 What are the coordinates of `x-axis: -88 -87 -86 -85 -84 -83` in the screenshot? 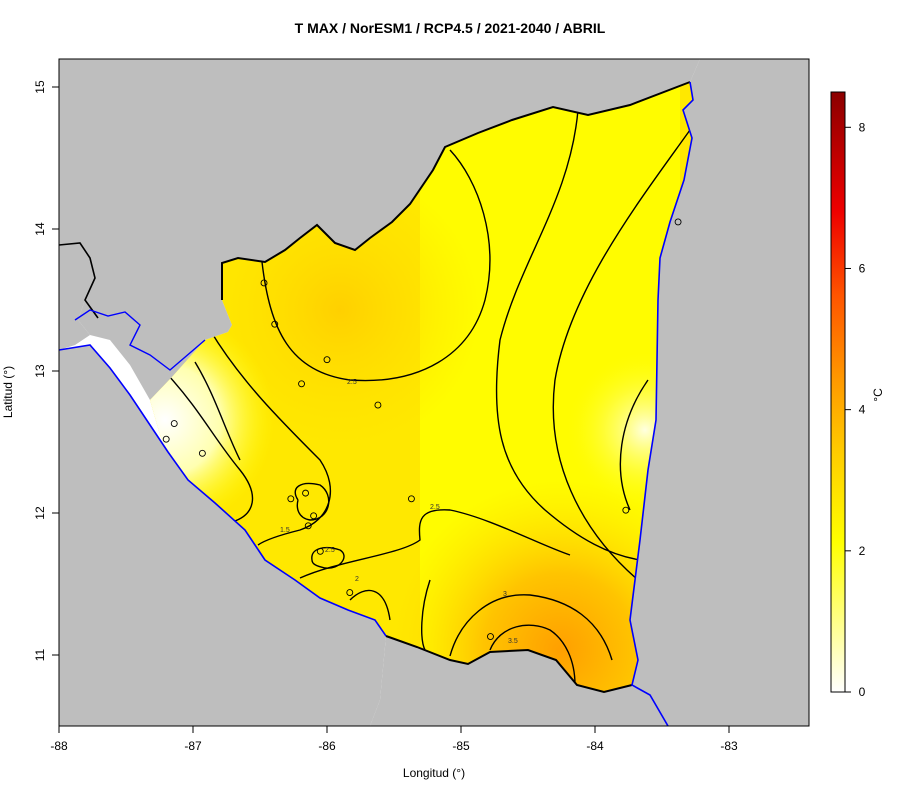 It's located at (394, 739).